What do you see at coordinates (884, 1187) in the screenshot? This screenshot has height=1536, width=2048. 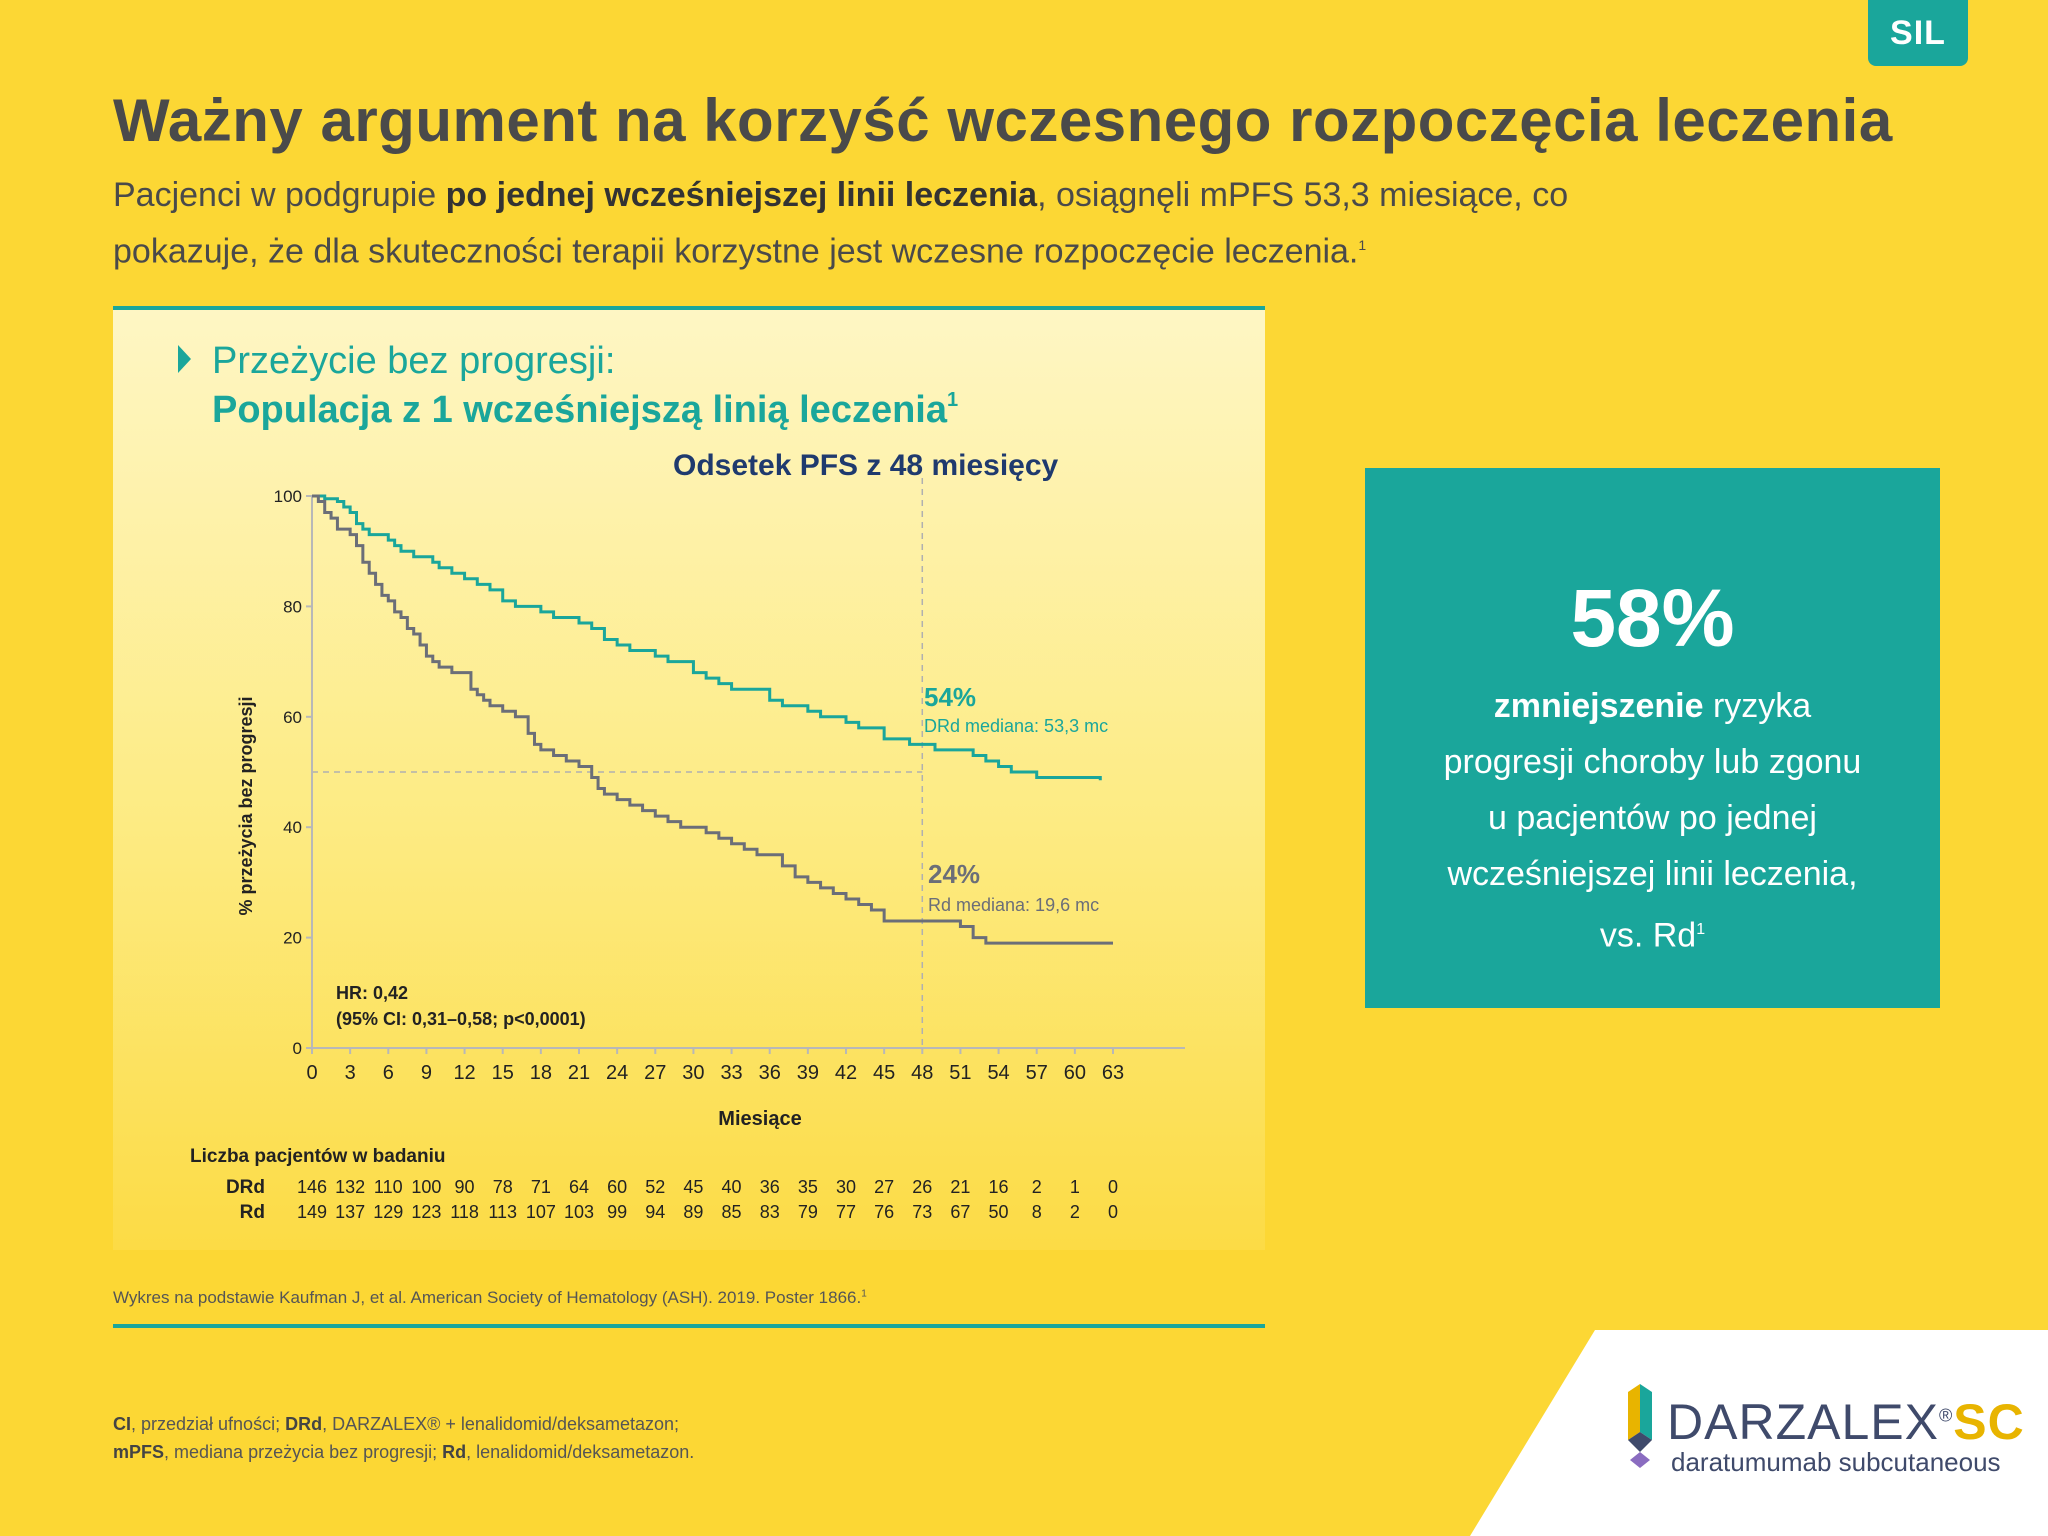 I see `at-risk-cell: 27` at bounding box center [884, 1187].